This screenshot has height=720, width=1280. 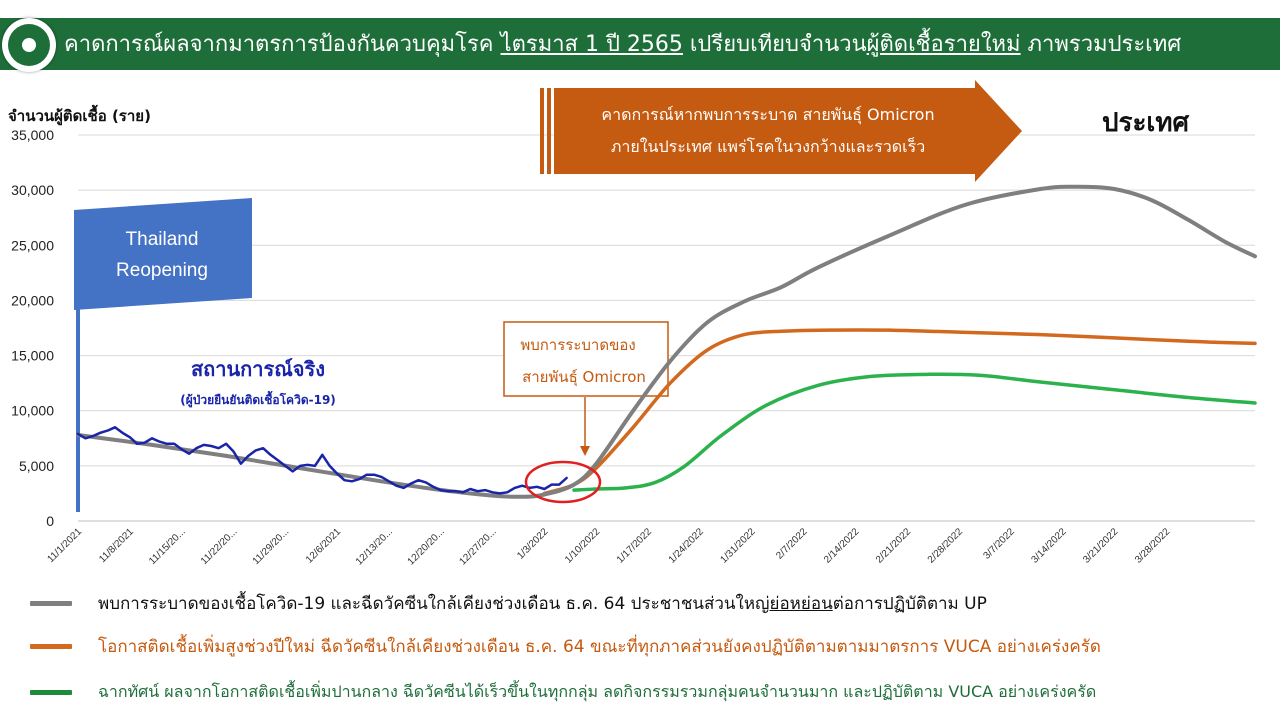 What do you see at coordinates (36, 466) in the screenshot?
I see `y-tick-label: 5,000` at bounding box center [36, 466].